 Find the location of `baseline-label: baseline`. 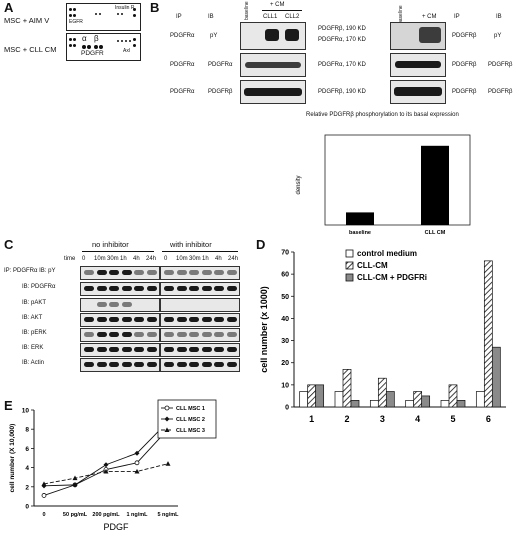

baseline-label: baseline is located at coordinates (247, 10).